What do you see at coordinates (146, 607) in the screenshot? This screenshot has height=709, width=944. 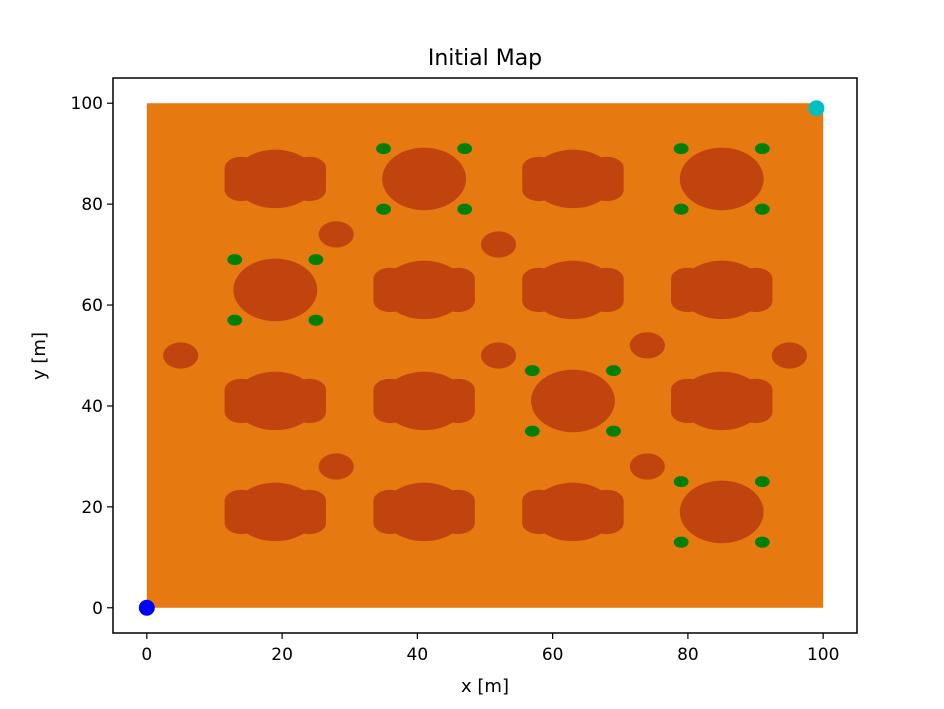 I see `start-point` at bounding box center [146, 607].